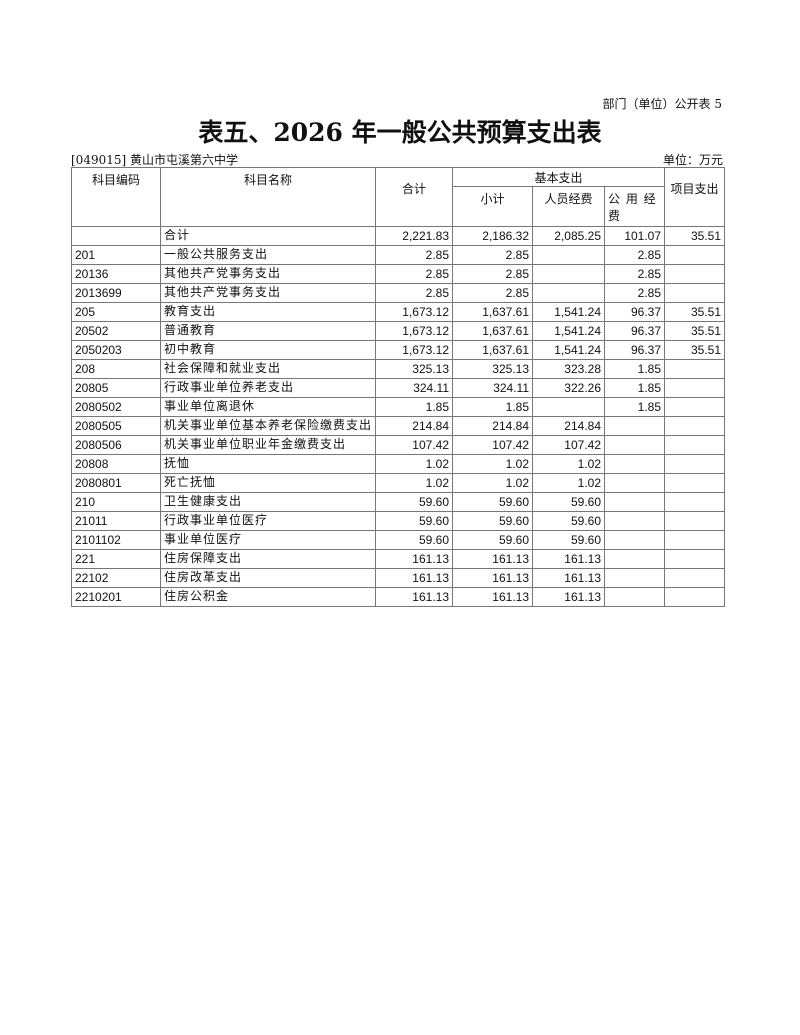 The image size is (800, 1035). I want to click on cell-code: 2080801, so click(116, 483).